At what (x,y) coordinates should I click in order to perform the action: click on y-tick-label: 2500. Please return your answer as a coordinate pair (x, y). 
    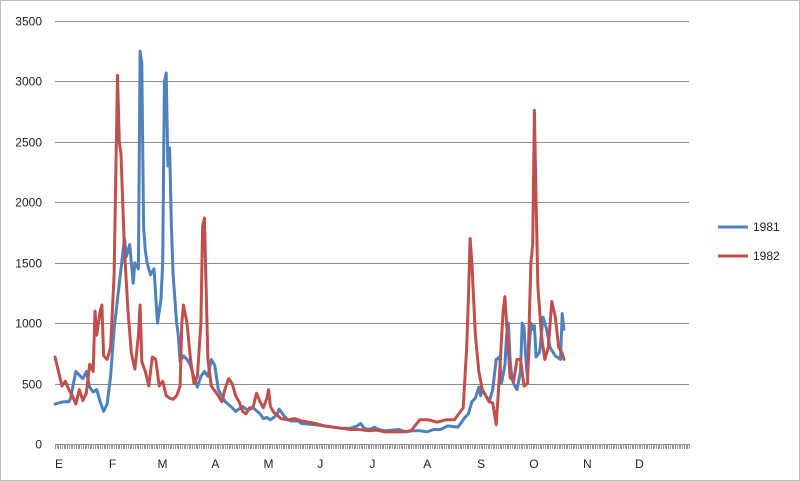
    Looking at the image, I should click on (28, 143).